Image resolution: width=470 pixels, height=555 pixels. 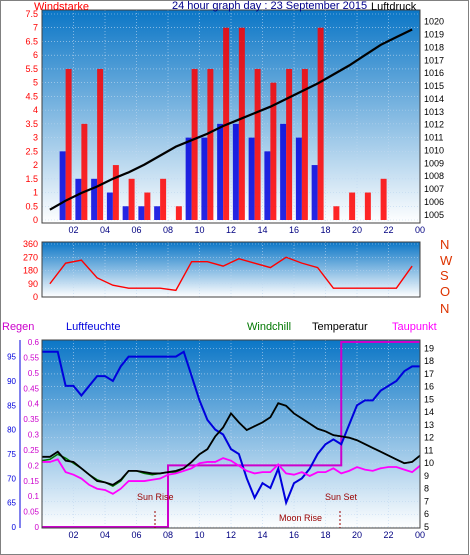 I want to click on pressure-y-tick: 1012, so click(x=434, y=125).